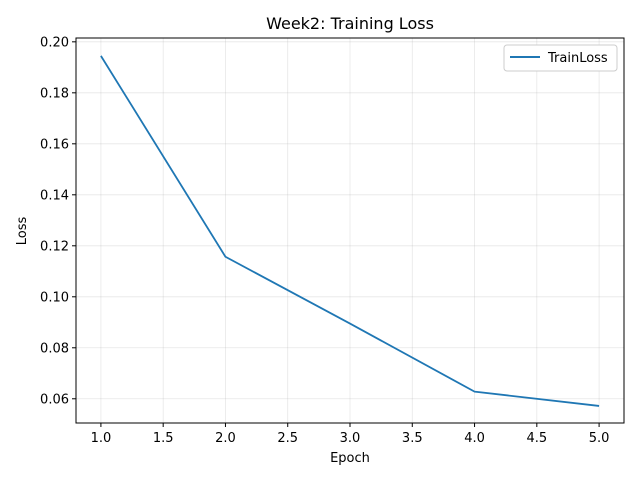 Image resolution: width=640 pixels, height=480 pixels. I want to click on x-tick-label: 5.0, so click(599, 438).